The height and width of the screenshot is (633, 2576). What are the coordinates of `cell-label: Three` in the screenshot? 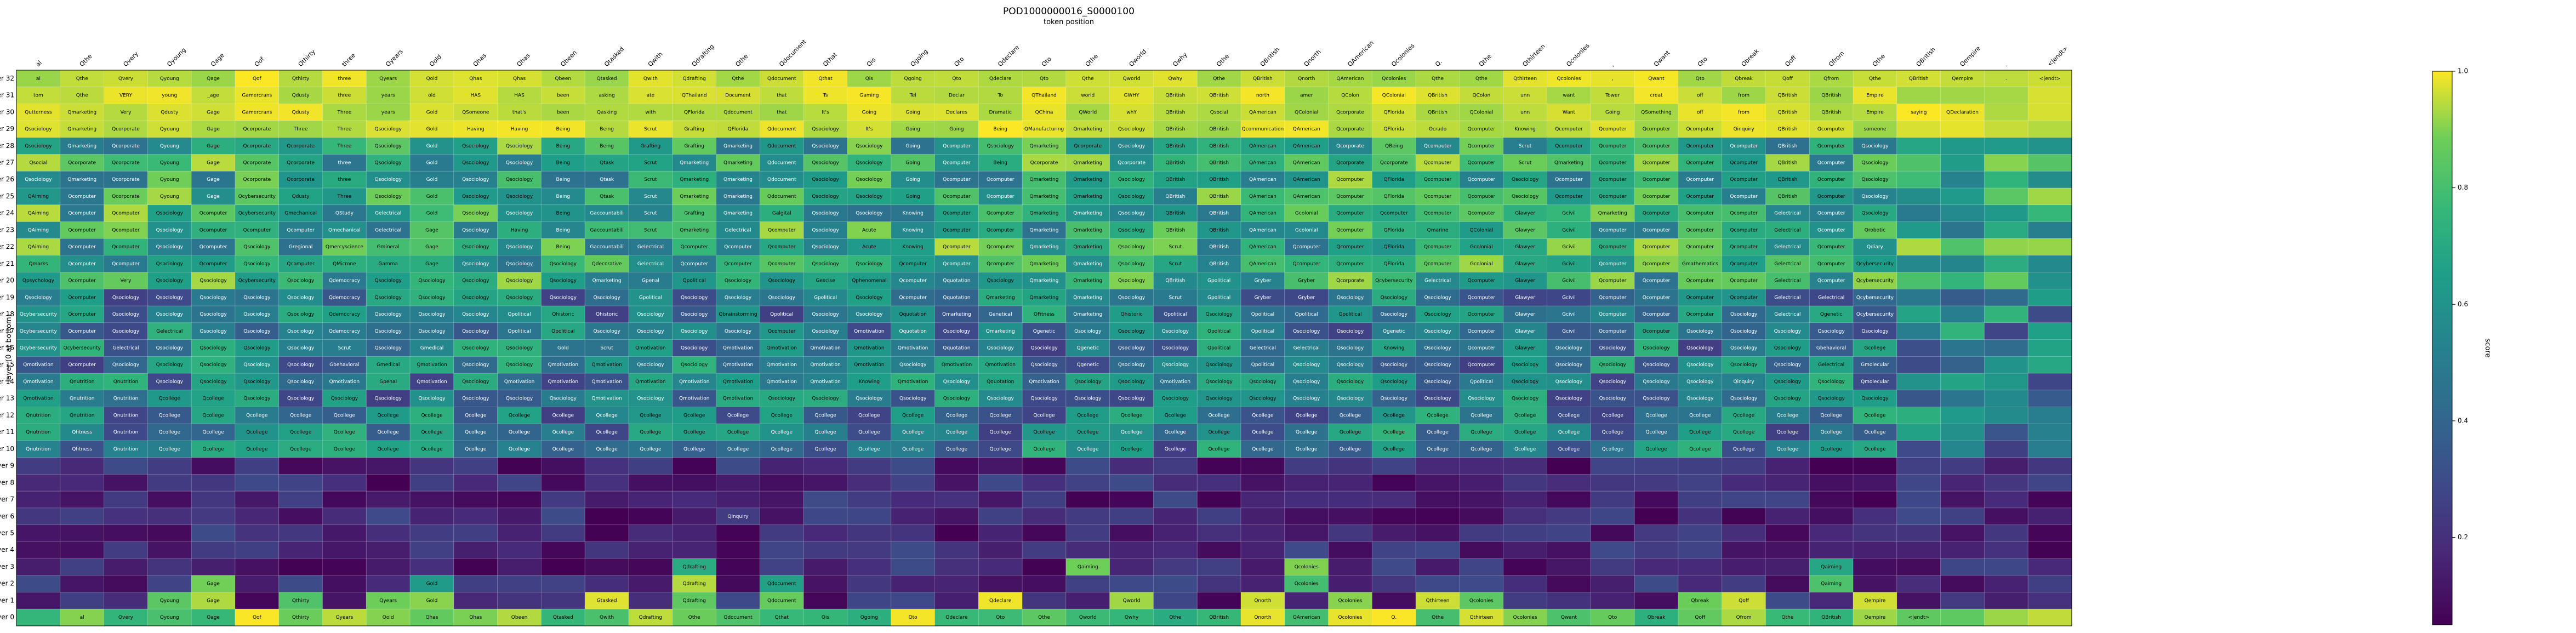 It's located at (344, 129).